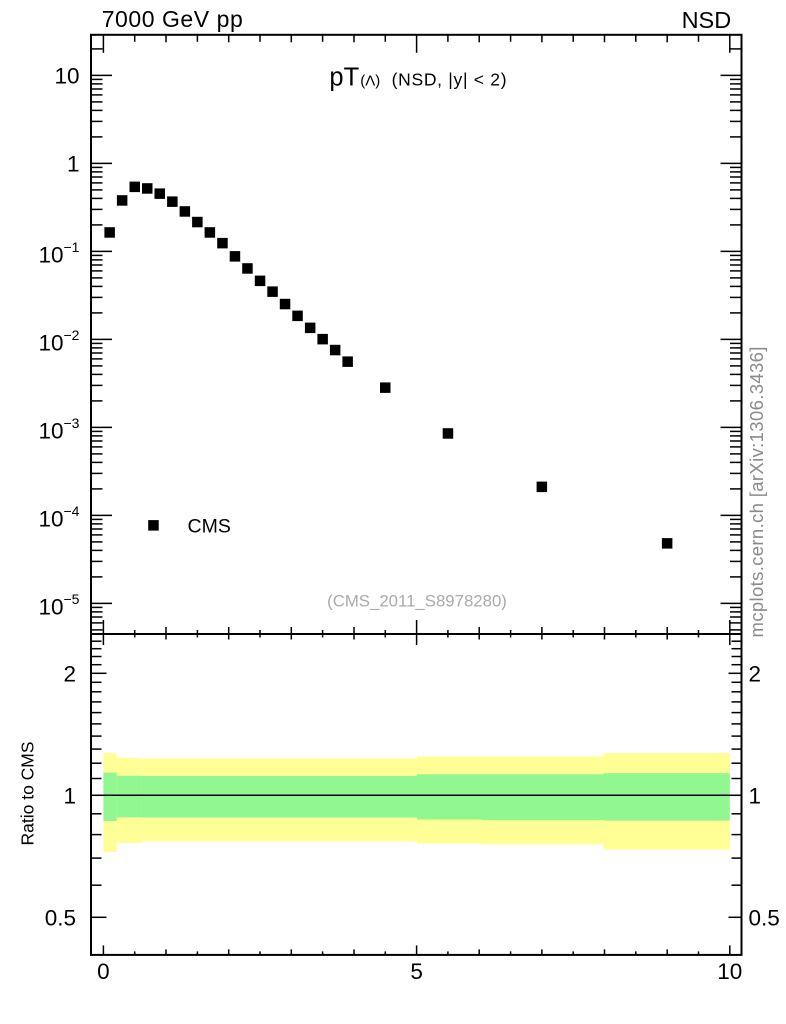 The image size is (786, 1024). What do you see at coordinates (72, 423) in the screenshot?
I see `svg-text: −3` at bounding box center [72, 423].